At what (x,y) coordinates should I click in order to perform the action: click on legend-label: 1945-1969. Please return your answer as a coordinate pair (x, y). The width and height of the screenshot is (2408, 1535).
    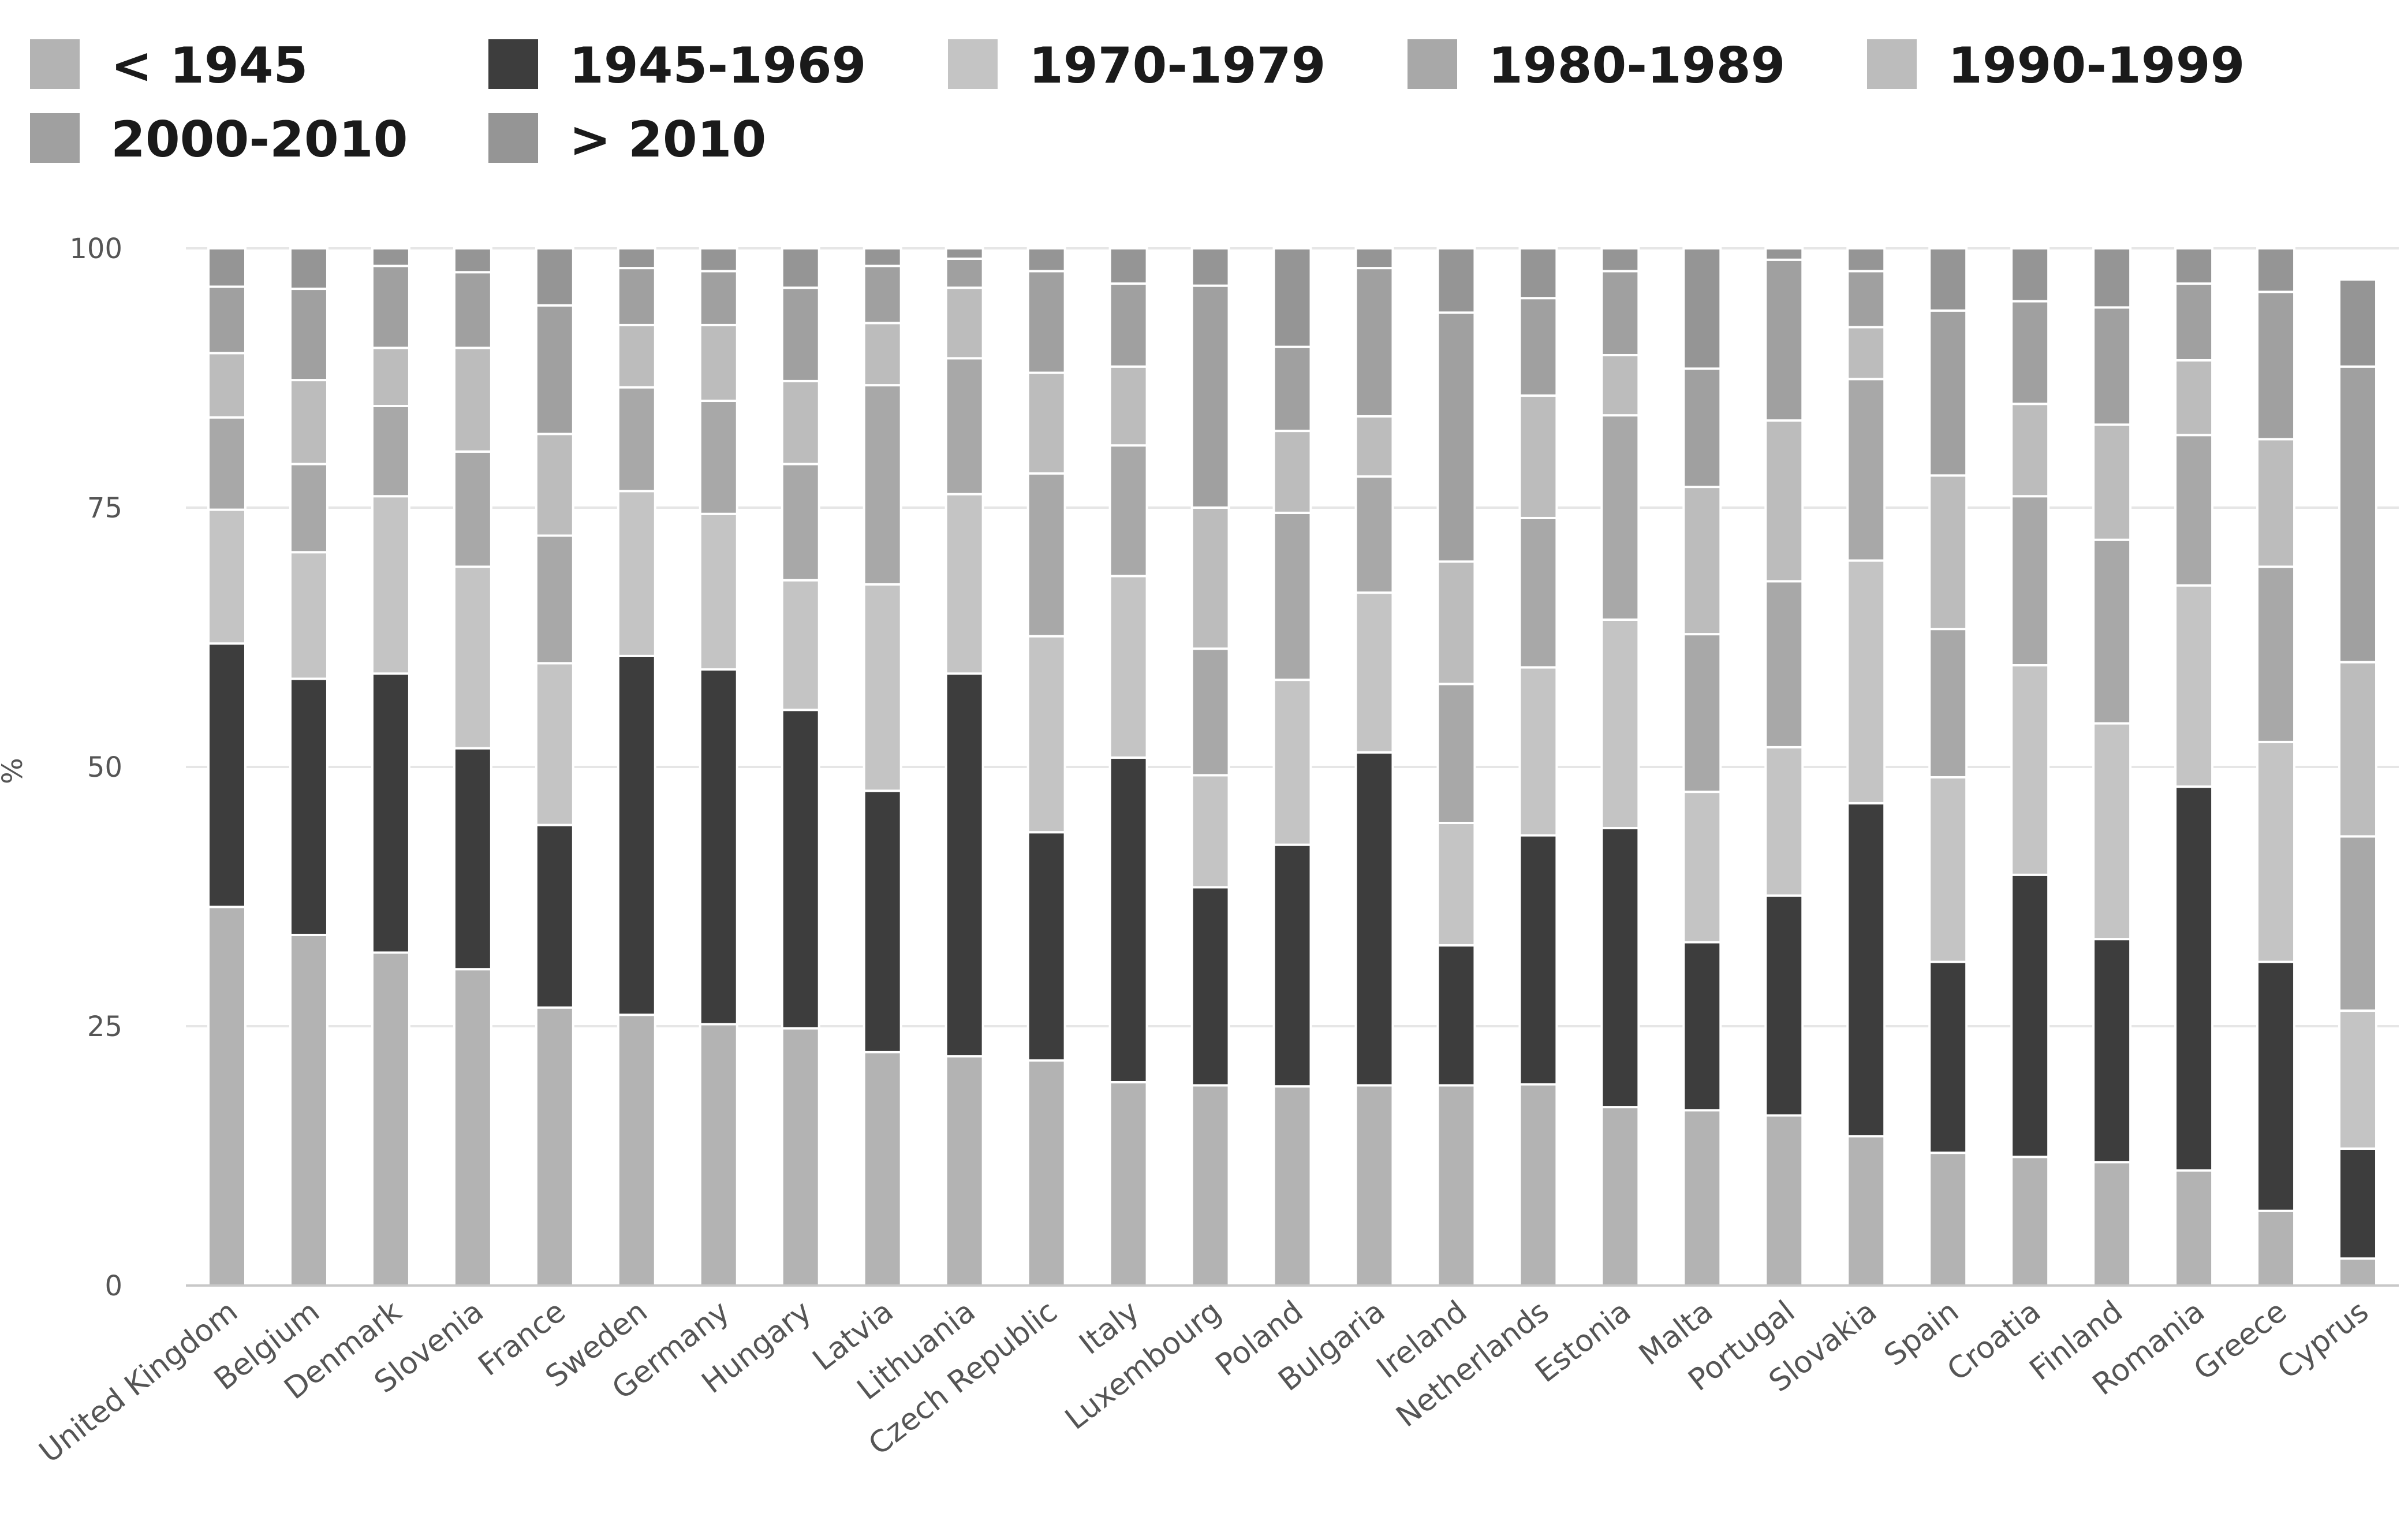
    Looking at the image, I should click on (717, 66).